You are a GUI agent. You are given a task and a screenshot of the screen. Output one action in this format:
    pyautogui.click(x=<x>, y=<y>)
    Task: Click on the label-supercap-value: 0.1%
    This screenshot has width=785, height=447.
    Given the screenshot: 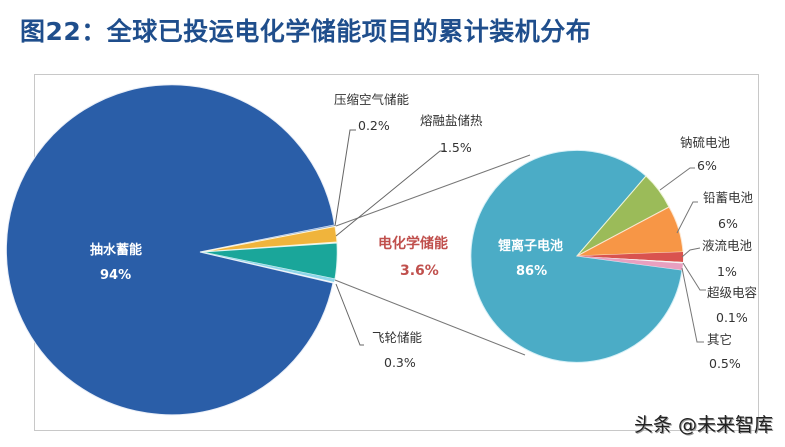 What is the action you would take?
    pyautogui.click(x=732, y=317)
    